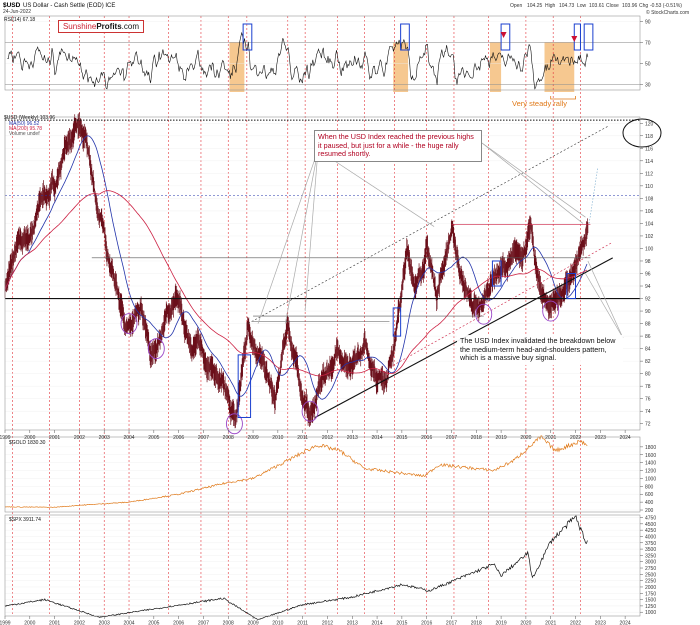 The image size is (700, 625). I want to click on x-tick-label: 2001, so click(54, 438).